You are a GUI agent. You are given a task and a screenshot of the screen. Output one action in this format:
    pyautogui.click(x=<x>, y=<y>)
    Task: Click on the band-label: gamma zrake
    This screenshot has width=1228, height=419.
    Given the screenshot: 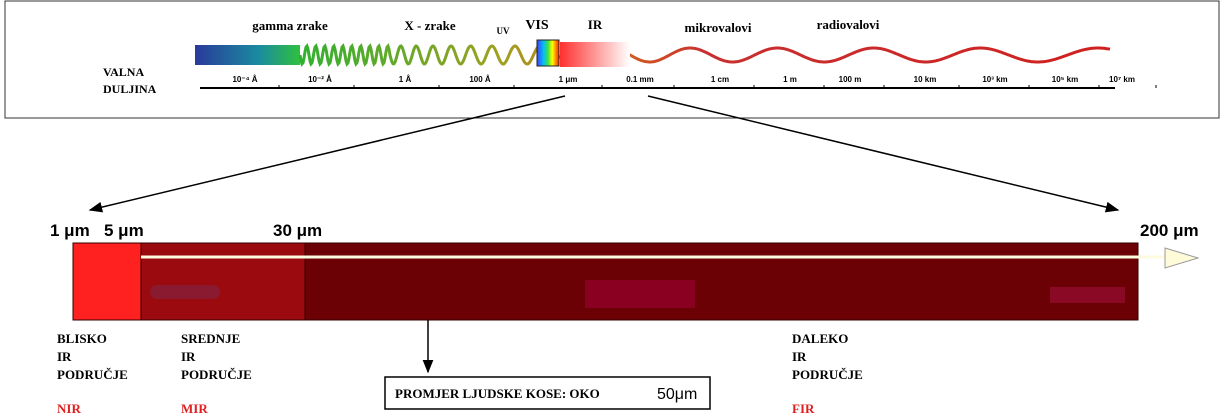 What is the action you would take?
    pyautogui.click(x=290, y=25)
    